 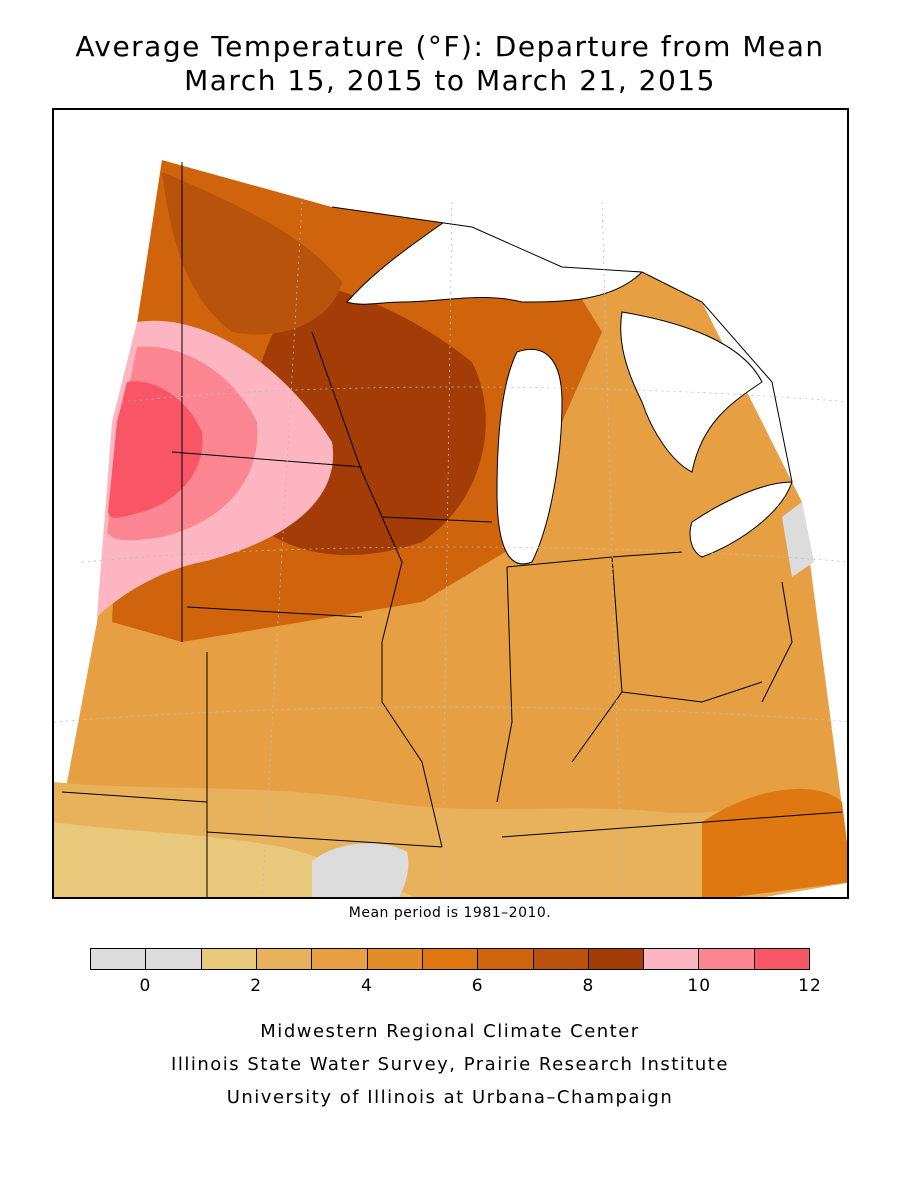 I want to click on legend-tick-label: 2, so click(x=256, y=986).